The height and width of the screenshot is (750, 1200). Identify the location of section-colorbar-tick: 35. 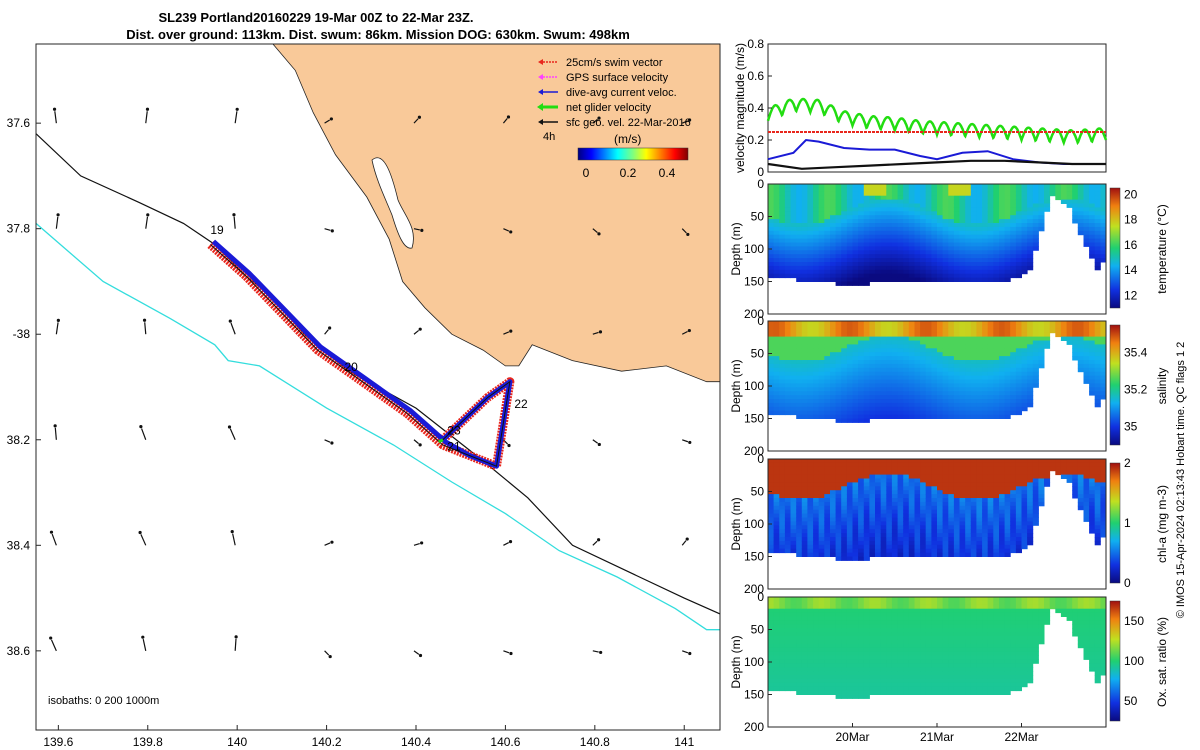
(1131, 427).